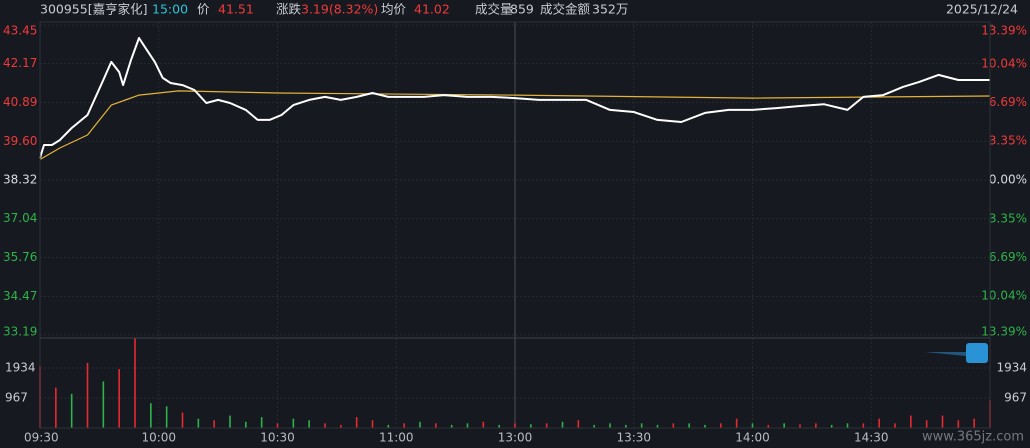 The image size is (1030, 448). Describe the element at coordinates (20, 218) in the screenshot. I see `y-tick-label: 37.04` at that location.